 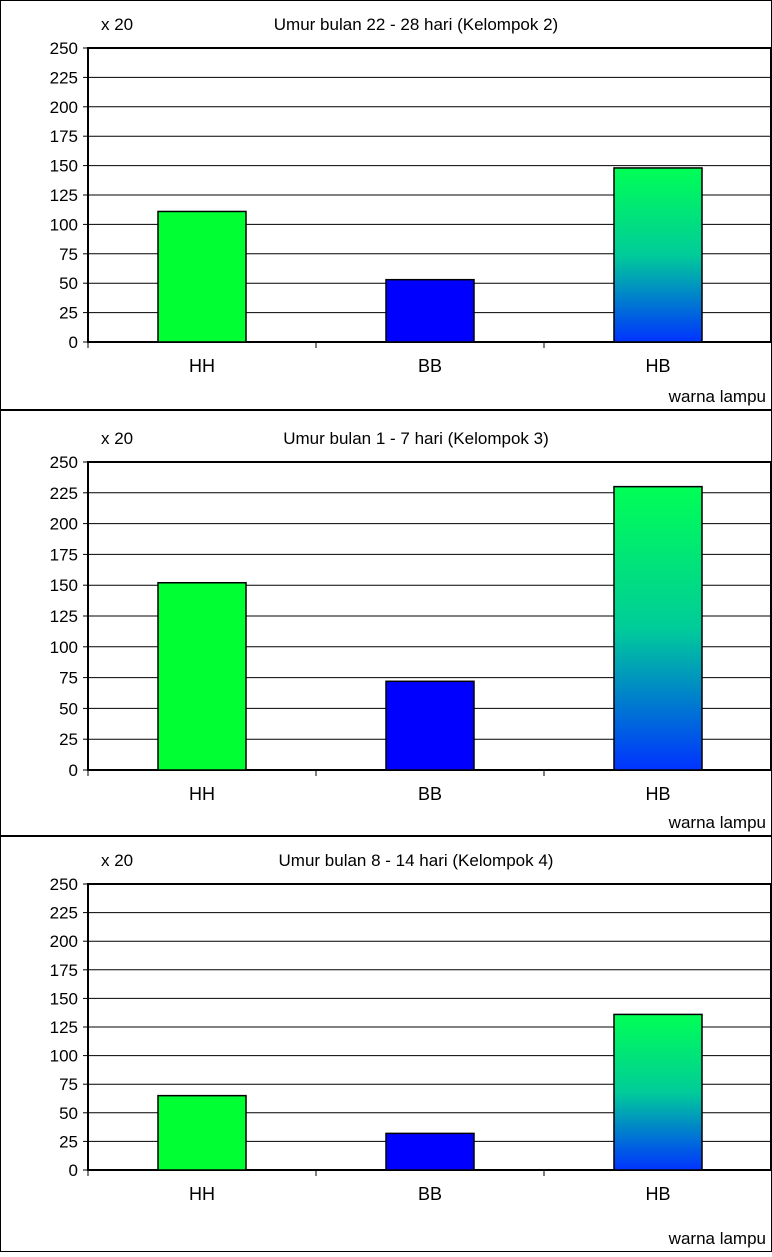 What do you see at coordinates (416, 860) in the screenshot?
I see `chart-title: Umur bulan 8 - 14 hari (Kelompok 4)` at bounding box center [416, 860].